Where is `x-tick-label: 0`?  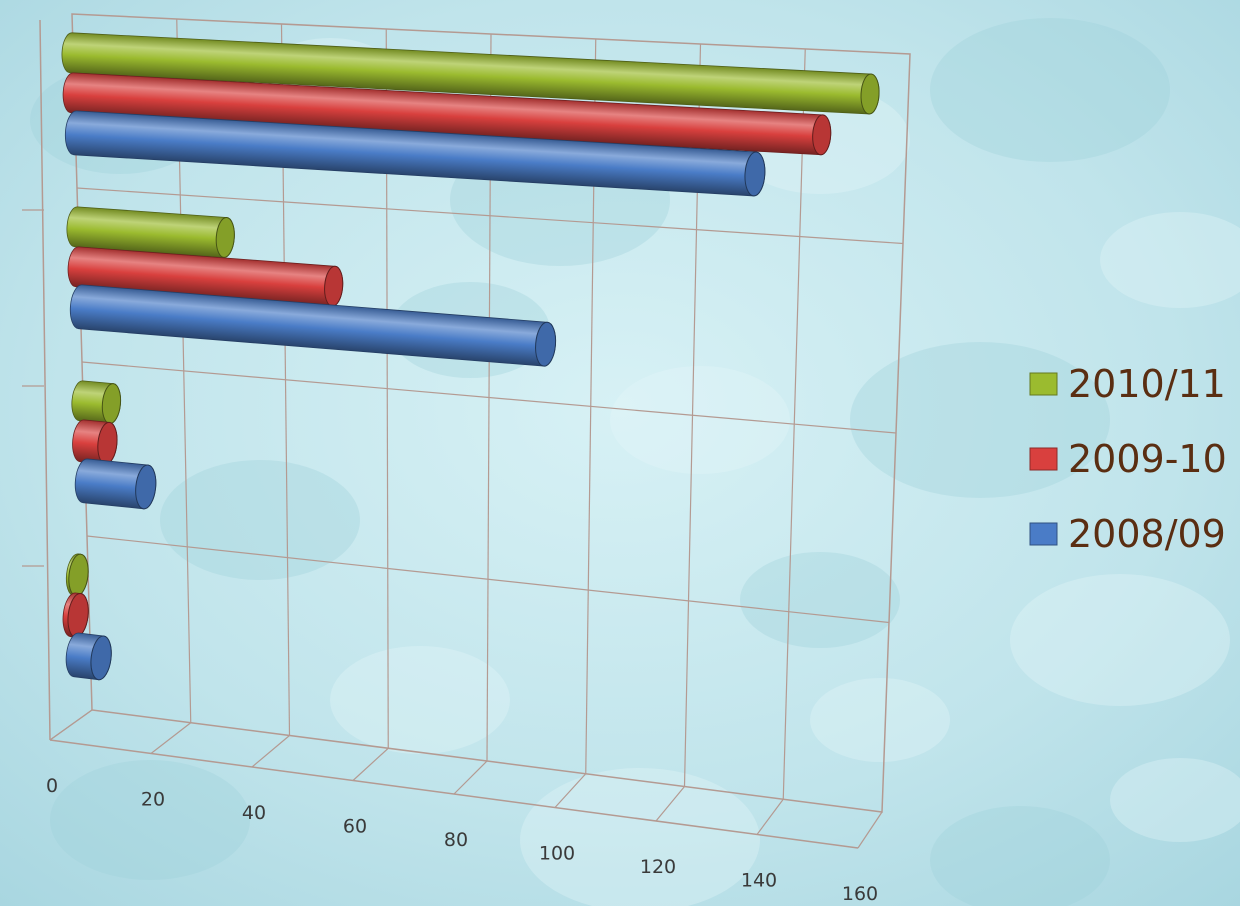 x-tick-label: 0 is located at coordinates (52, 786).